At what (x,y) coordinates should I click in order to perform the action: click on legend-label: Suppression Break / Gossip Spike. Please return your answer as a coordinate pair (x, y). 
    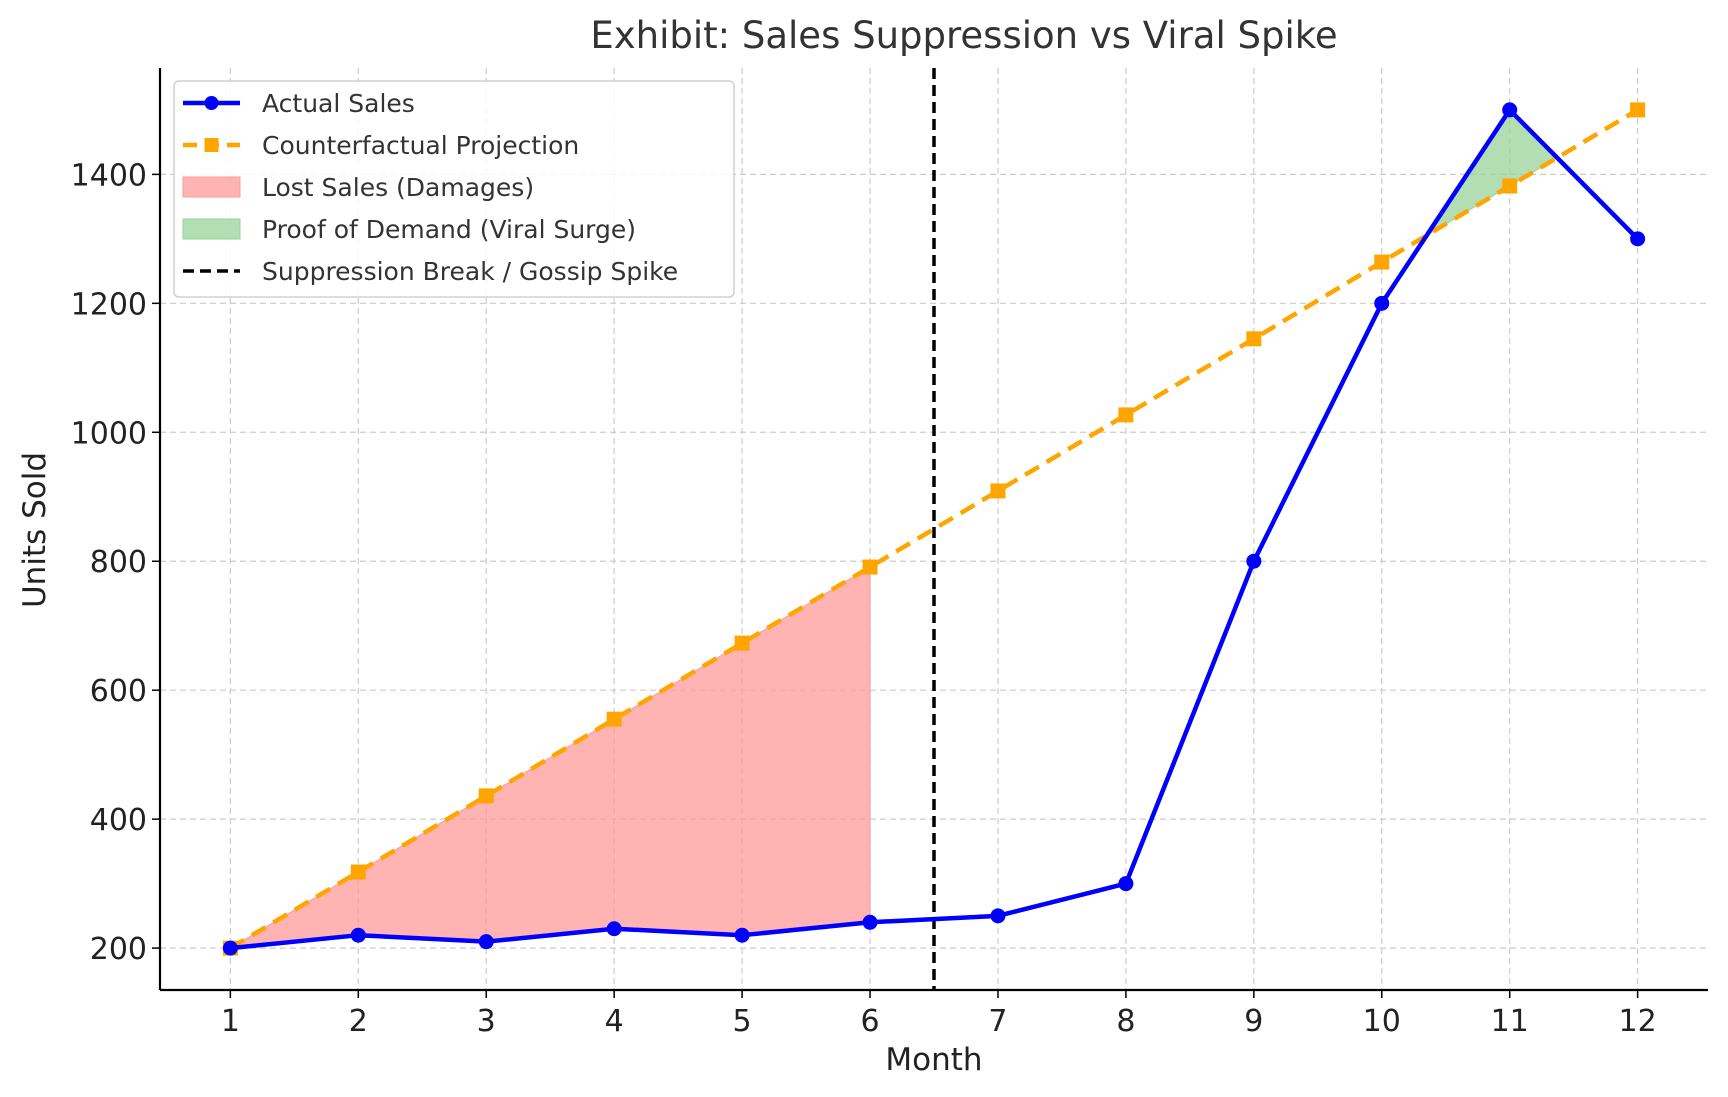
    Looking at the image, I should click on (470, 271).